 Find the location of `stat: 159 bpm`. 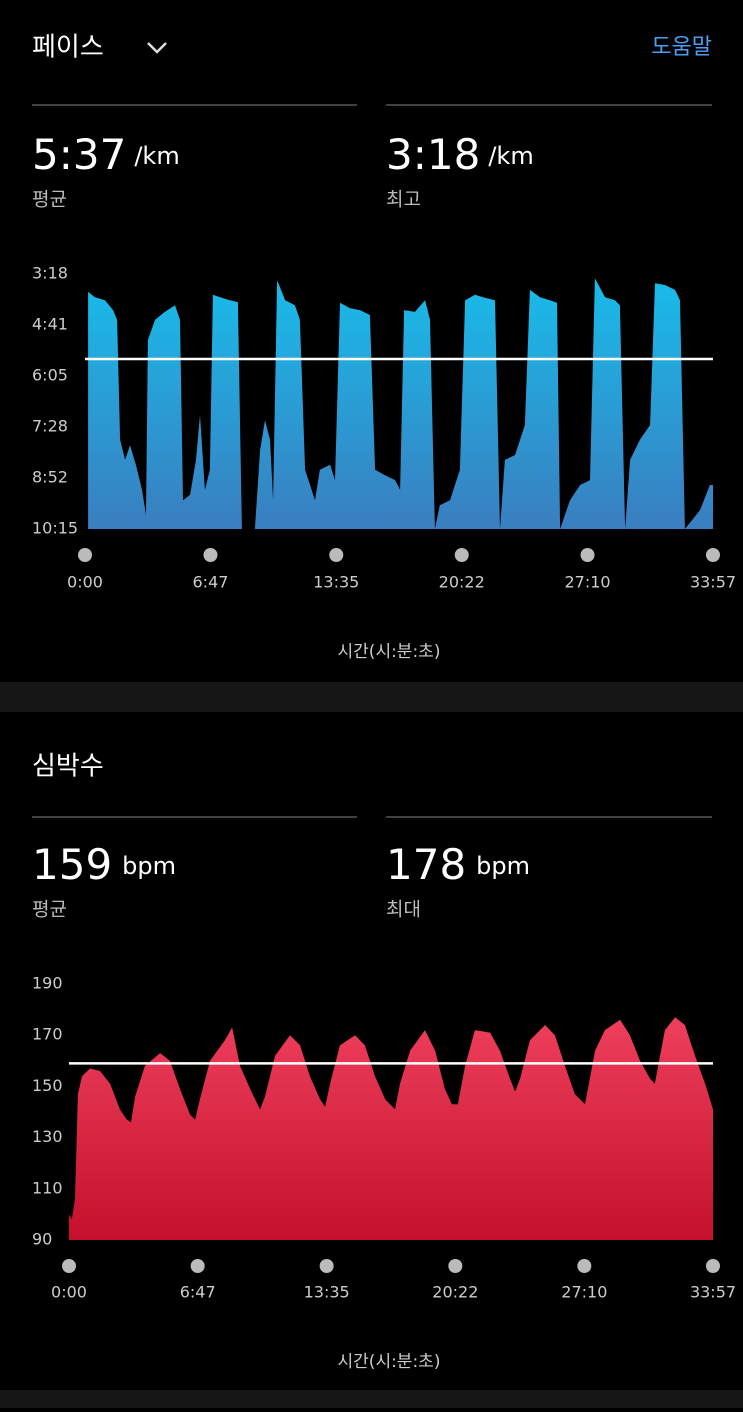

stat: 159 bpm is located at coordinates (104, 864).